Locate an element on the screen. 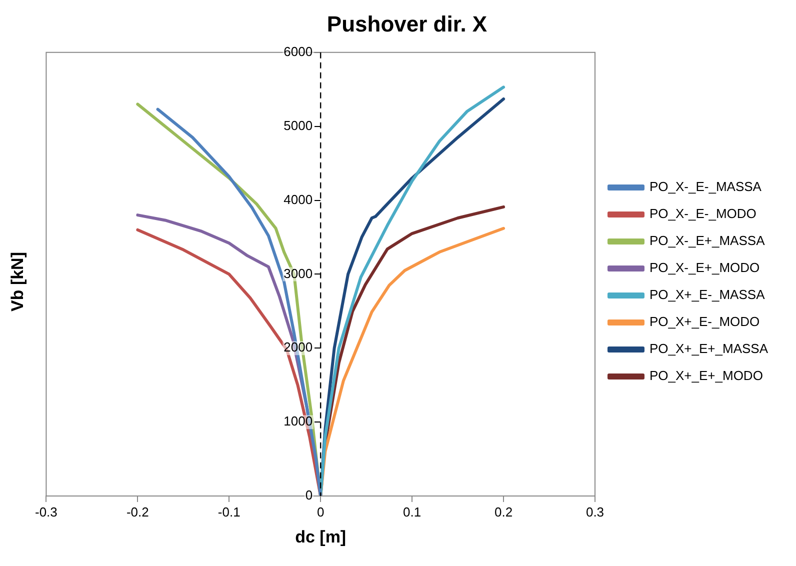 The image size is (796, 566). legend-label: PO_X+_E-_MASSA is located at coordinates (707, 294).